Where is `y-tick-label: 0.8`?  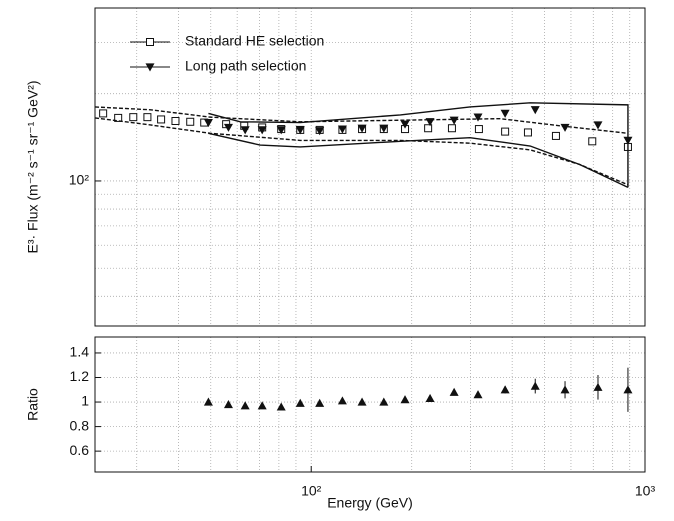
y-tick-label: 0.8 is located at coordinates (80, 425).